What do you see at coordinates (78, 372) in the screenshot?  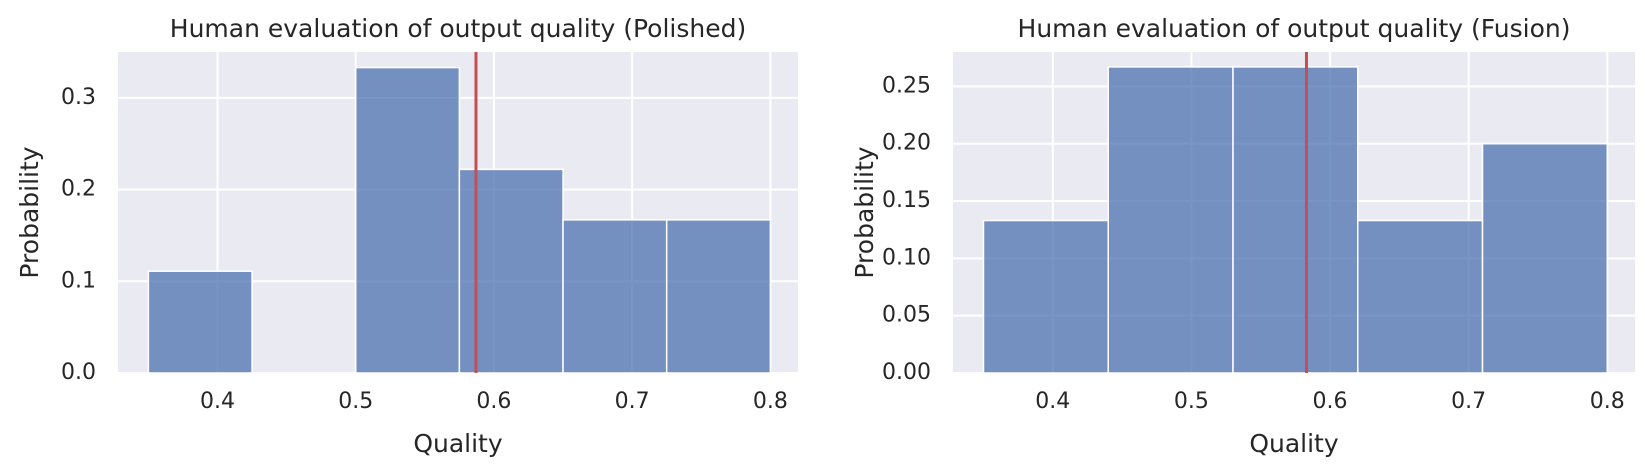 I see `y-tick-label: 0.0` at bounding box center [78, 372].